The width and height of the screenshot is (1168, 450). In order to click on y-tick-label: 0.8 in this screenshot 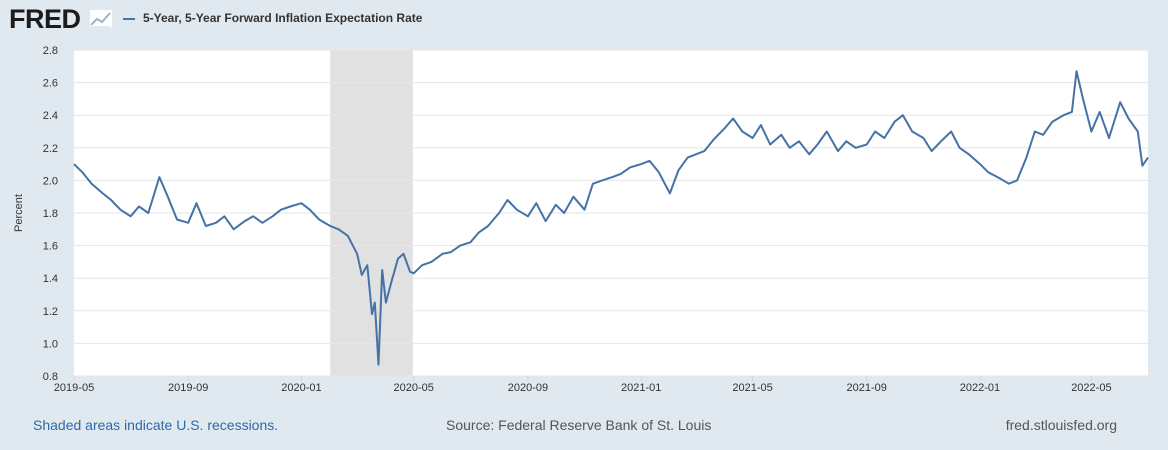, I will do `click(50, 377)`.